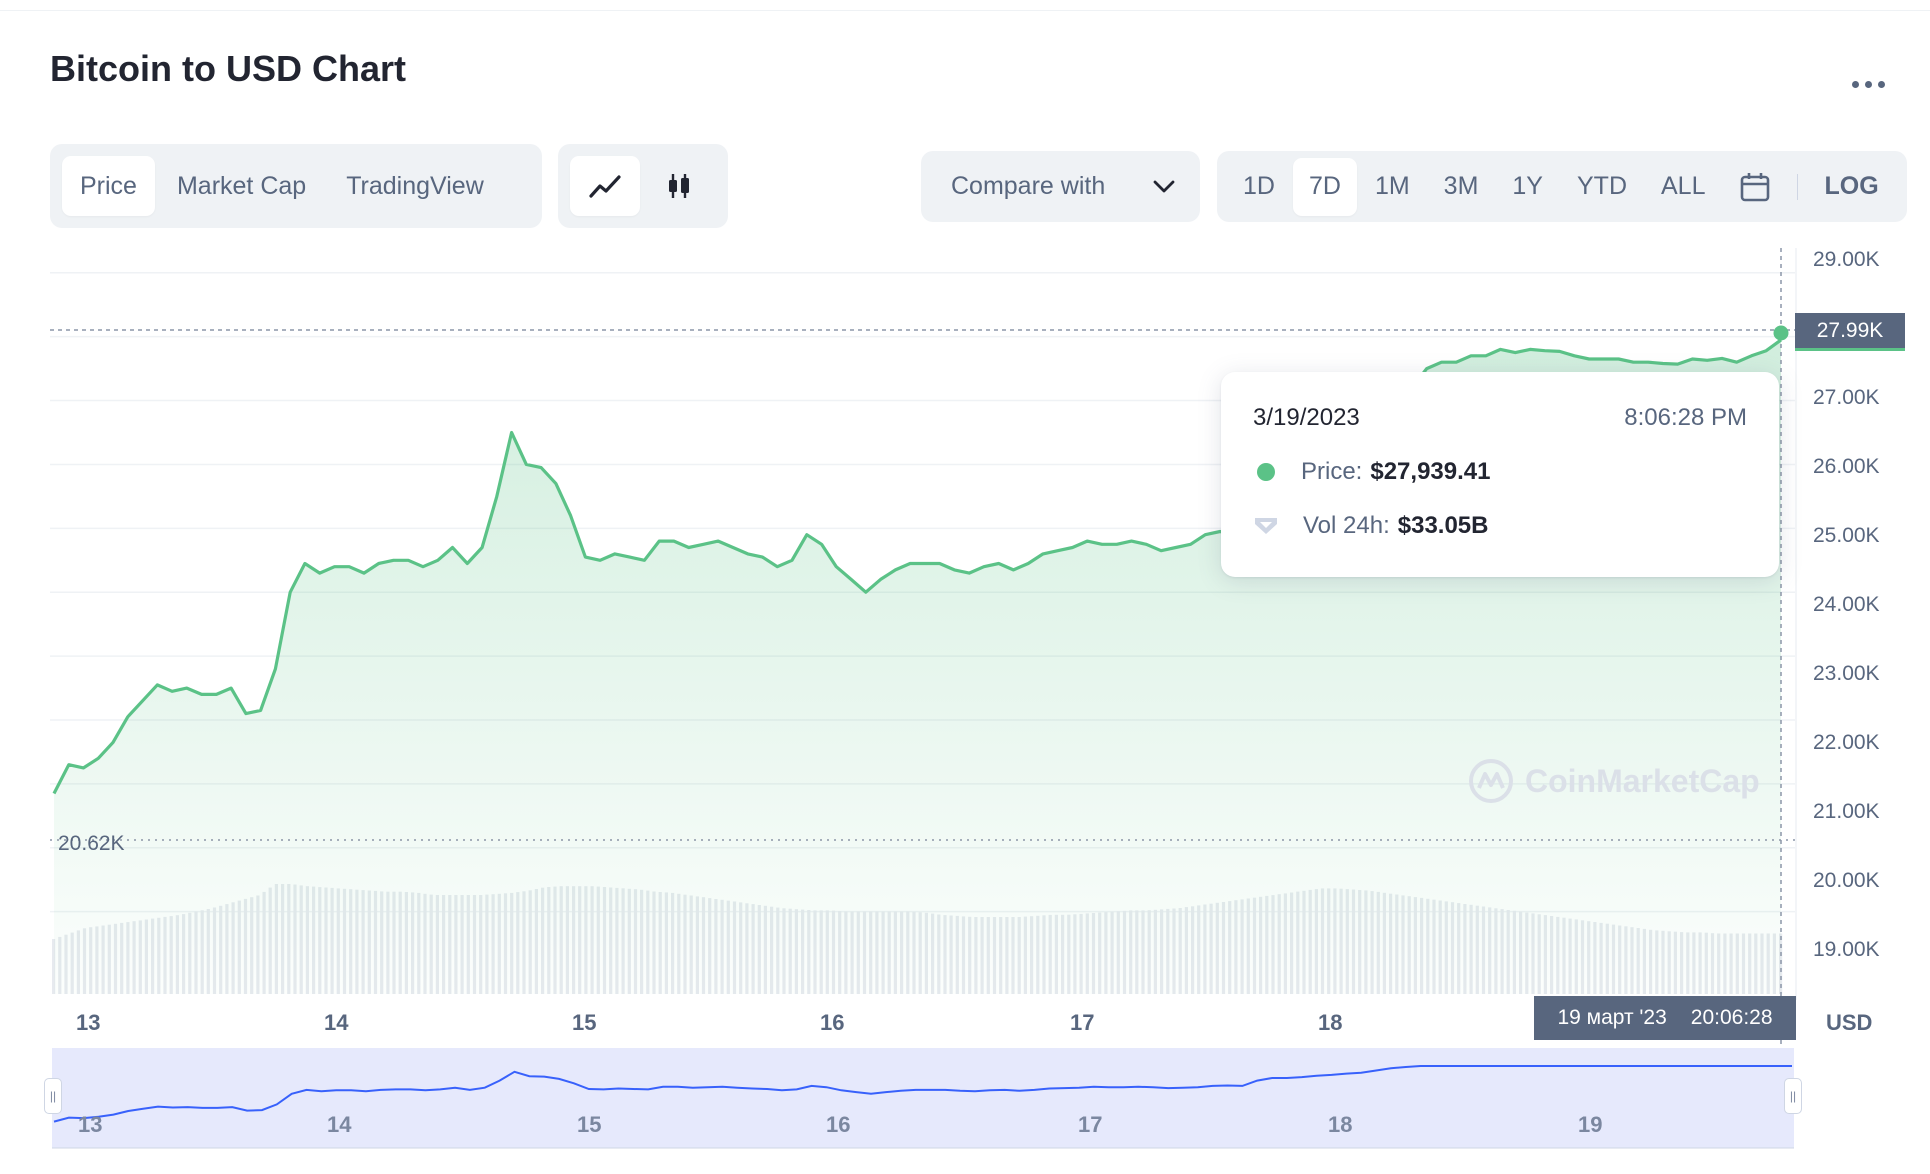 The height and width of the screenshot is (1174, 1930). What do you see at coordinates (1642, 780) in the screenshot?
I see `watermark-text: CoinMarketCap` at bounding box center [1642, 780].